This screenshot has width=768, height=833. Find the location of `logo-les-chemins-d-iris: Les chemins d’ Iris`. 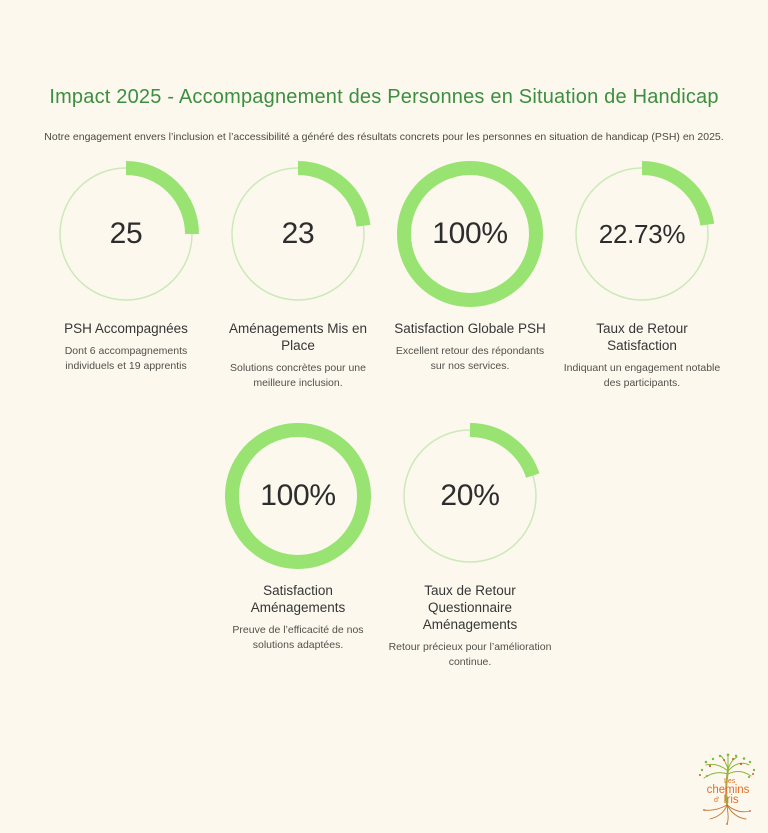

logo-les-chemins-d-iris: Les chemins d’ Iris is located at coordinates (728, 790).